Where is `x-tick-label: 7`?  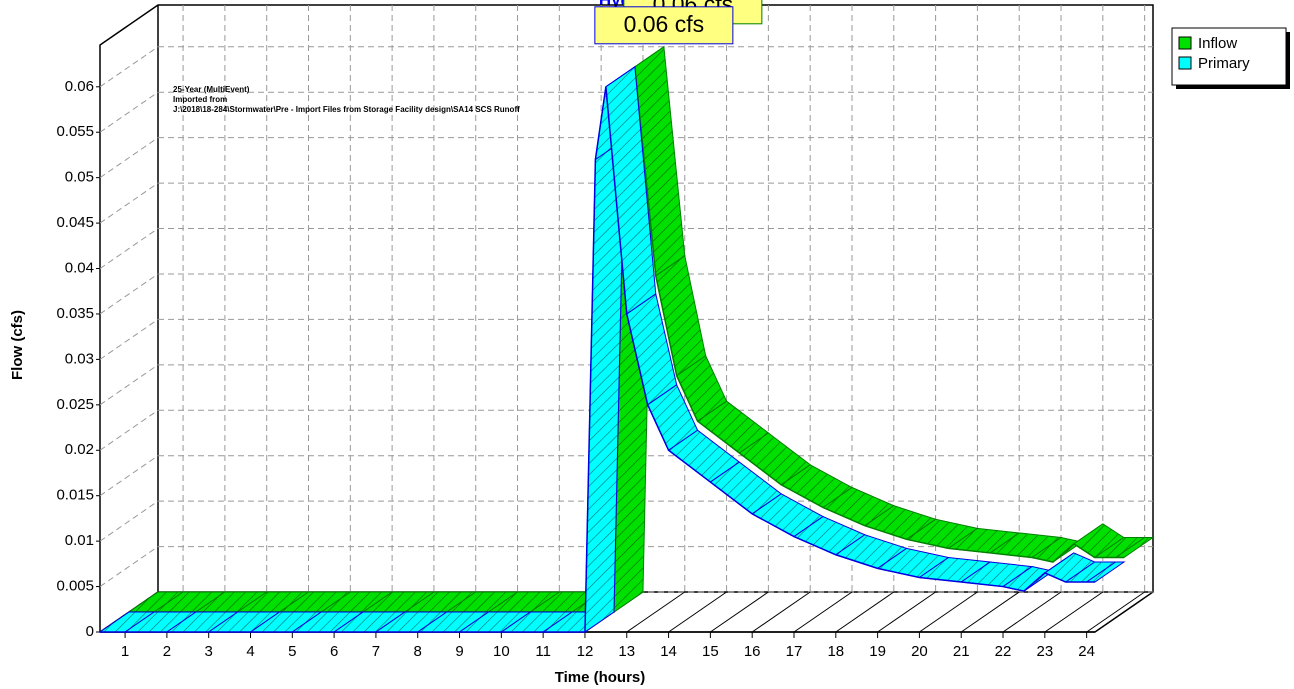 x-tick-label: 7 is located at coordinates (376, 651).